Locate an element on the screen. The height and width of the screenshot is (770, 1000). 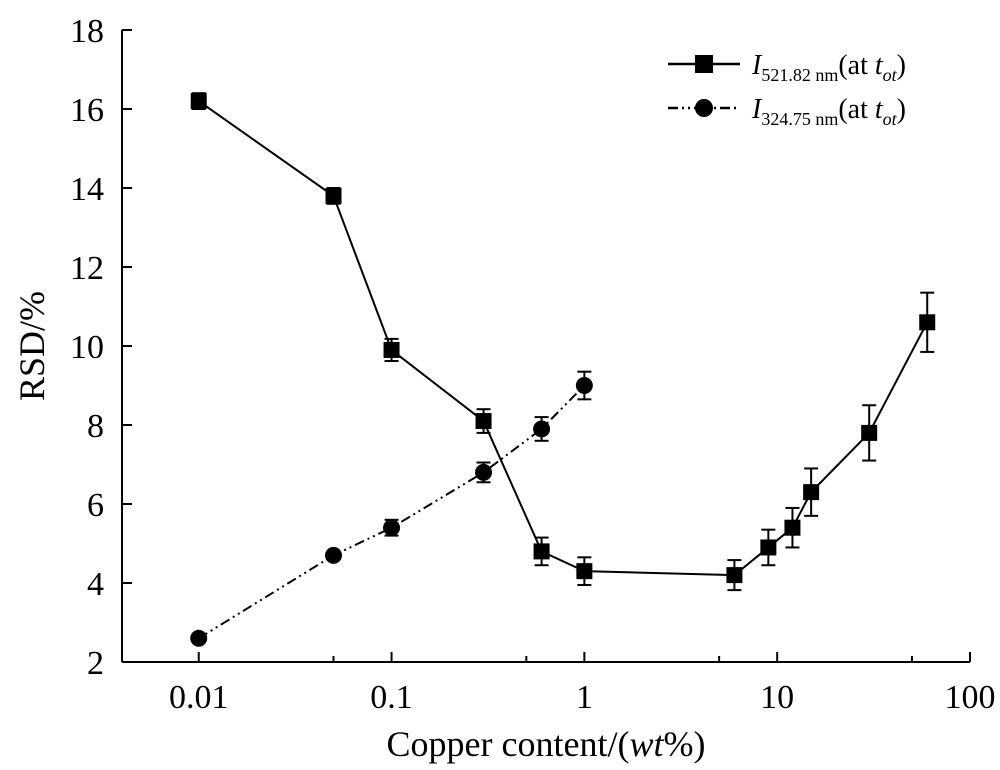
x-tick-label: 0.1 is located at coordinates (391, 697).